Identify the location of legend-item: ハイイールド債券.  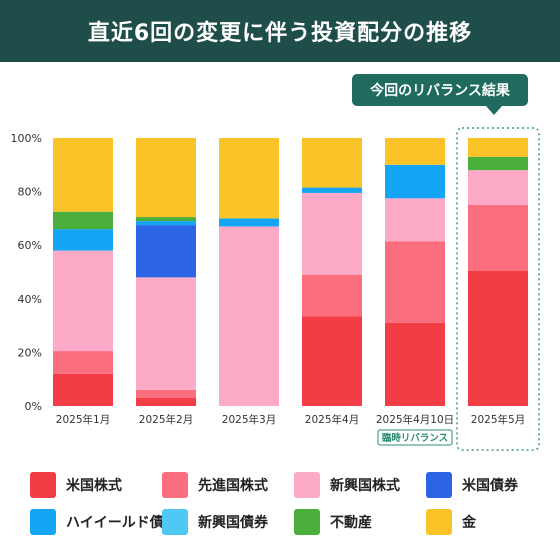
(104, 522).